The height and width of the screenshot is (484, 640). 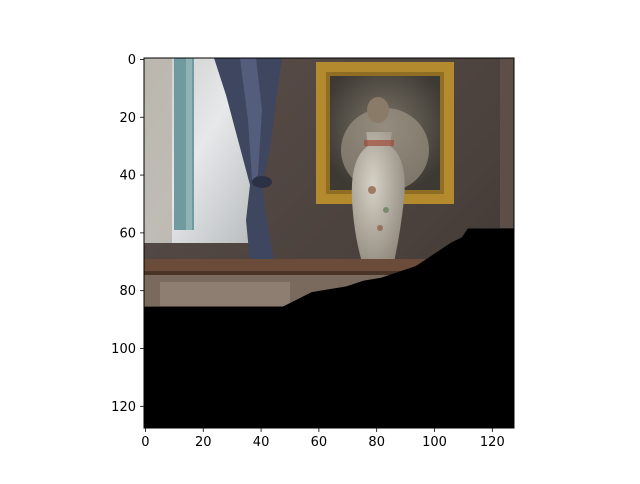 What do you see at coordinates (329, 273) in the screenshot?
I see `mantel-edge` at bounding box center [329, 273].